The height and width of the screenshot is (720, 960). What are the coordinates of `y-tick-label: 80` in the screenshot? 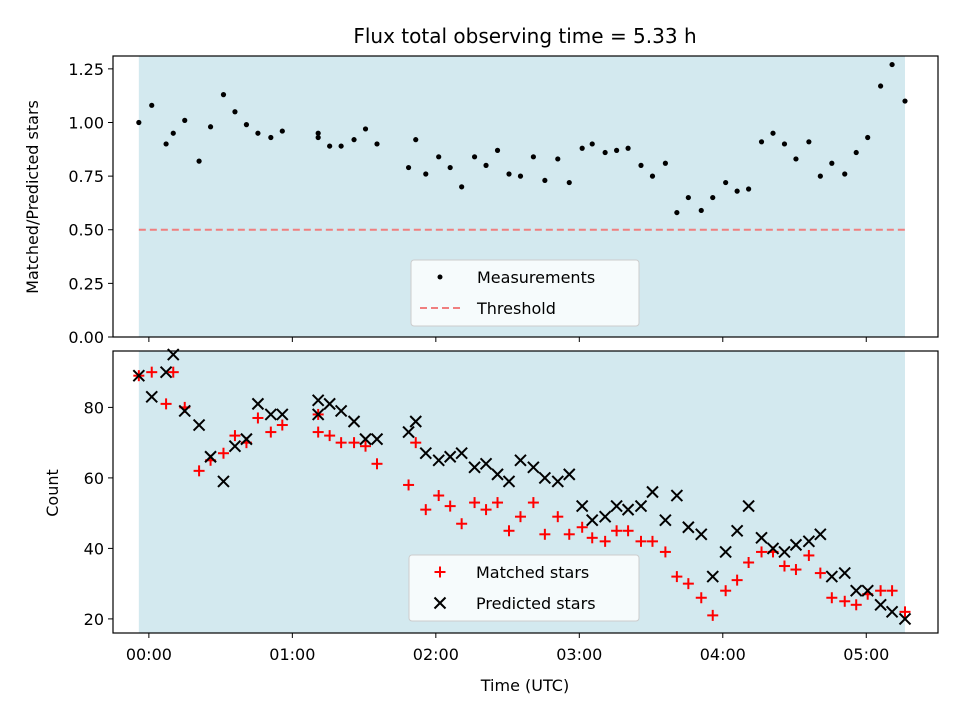 It's located at (94, 407).